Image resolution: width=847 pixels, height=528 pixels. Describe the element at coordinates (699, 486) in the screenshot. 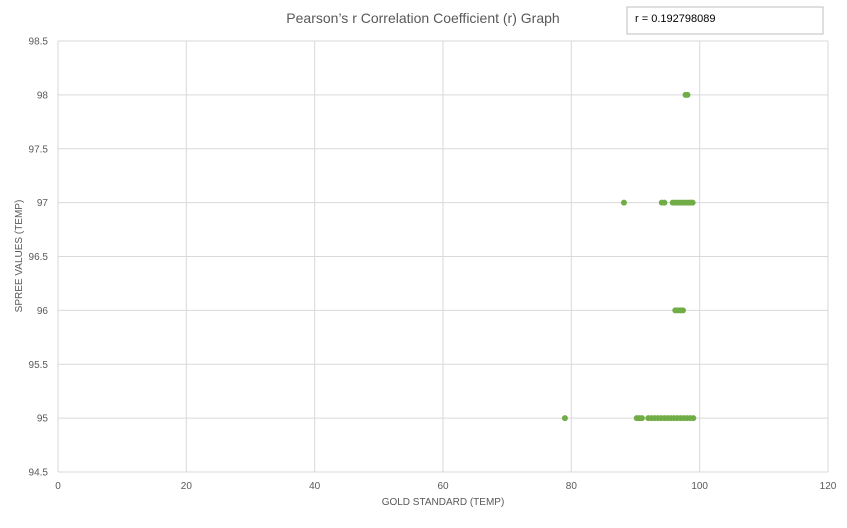

I see `x-tick-label: 100` at that location.